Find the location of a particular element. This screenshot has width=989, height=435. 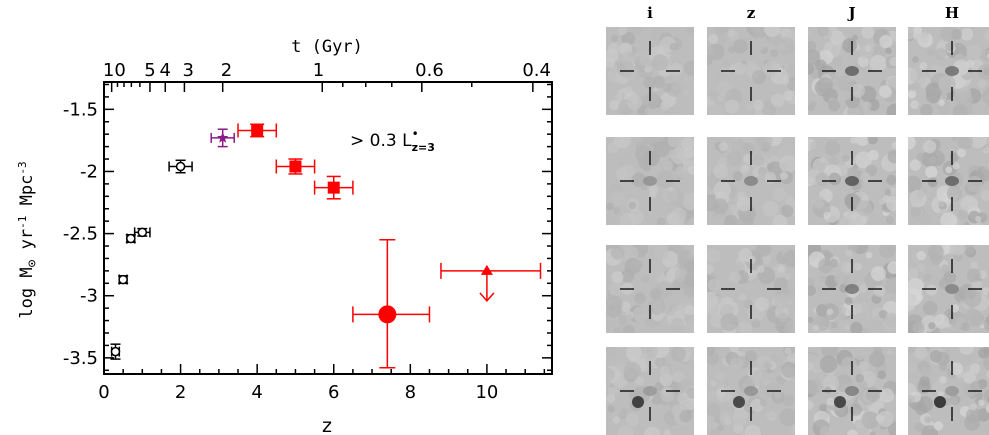

x-tick-label: 0 is located at coordinates (103, 392).